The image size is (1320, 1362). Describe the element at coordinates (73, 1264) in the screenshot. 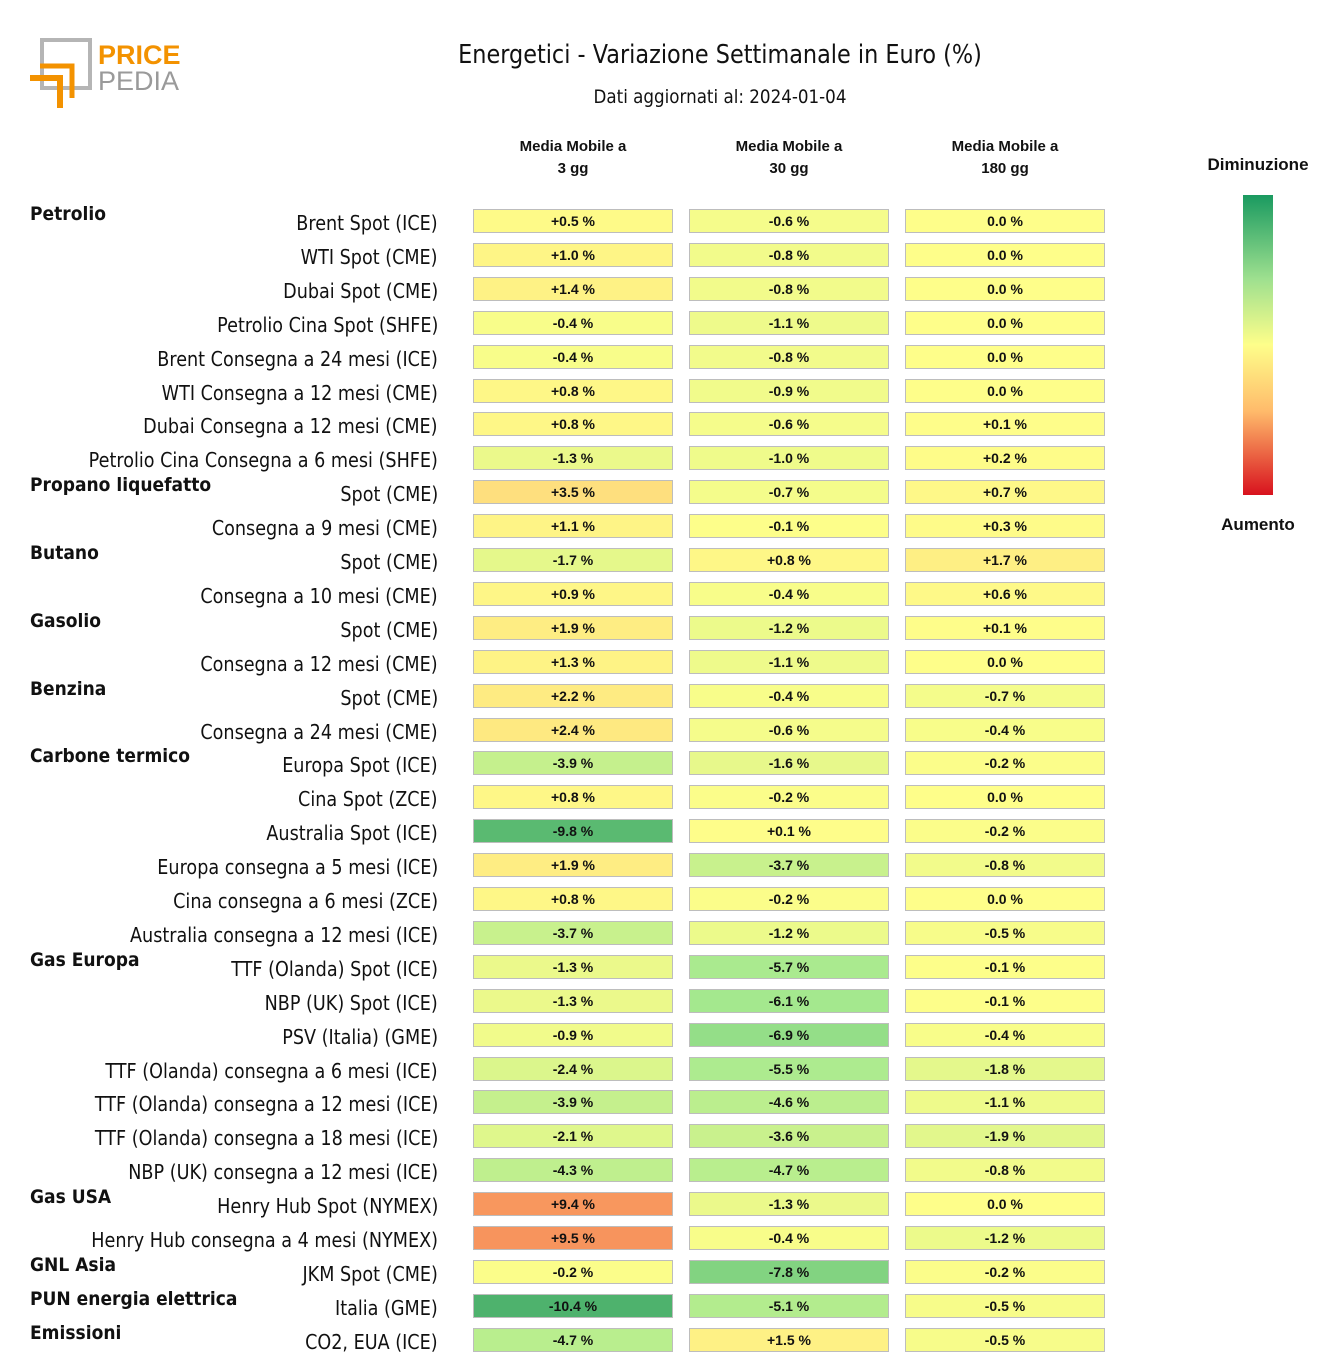

I see `category-label: GNL Asia` at that location.